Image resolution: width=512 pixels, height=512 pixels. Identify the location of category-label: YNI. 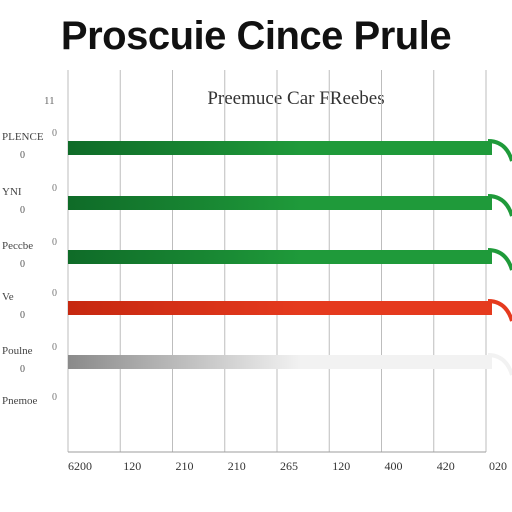
(12, 192).